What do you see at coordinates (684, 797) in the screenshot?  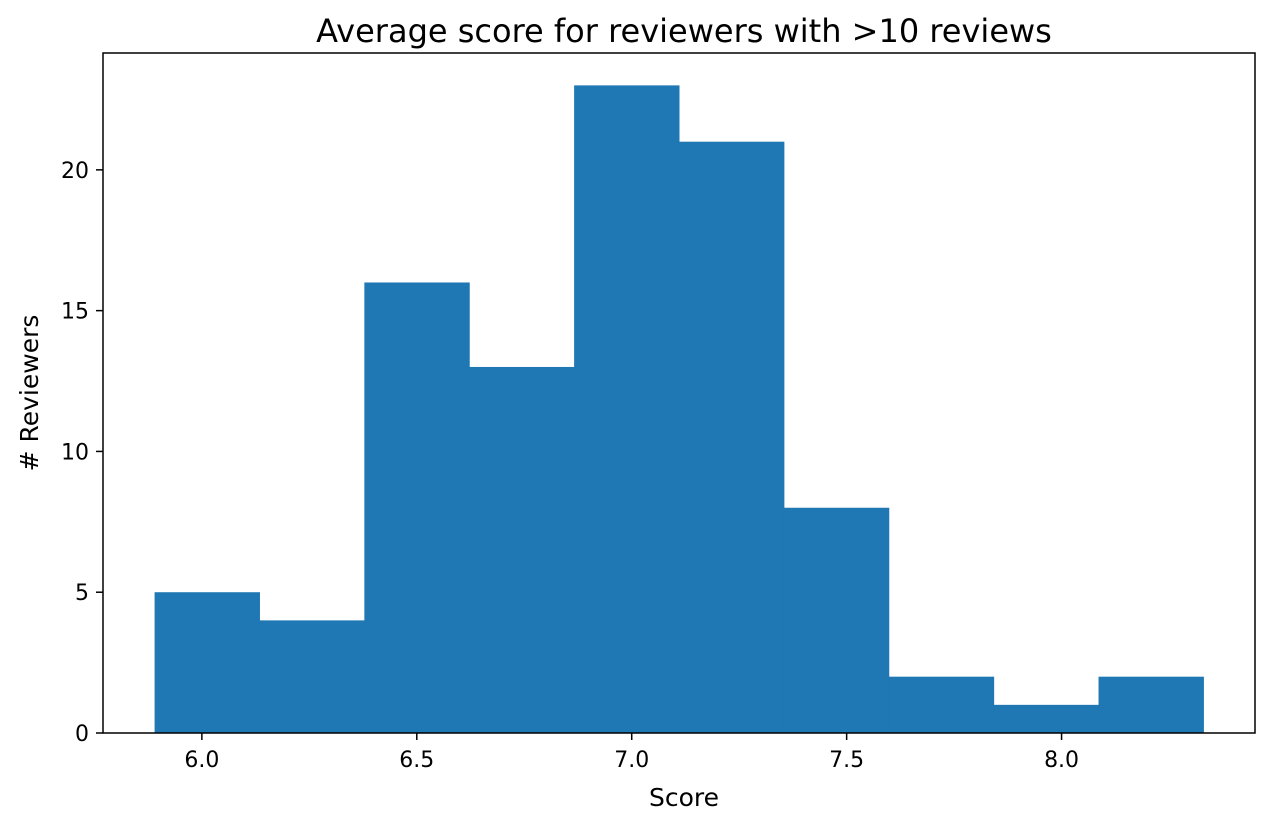 I see `x-axis-label: Score` at bounding box center [684, 797].